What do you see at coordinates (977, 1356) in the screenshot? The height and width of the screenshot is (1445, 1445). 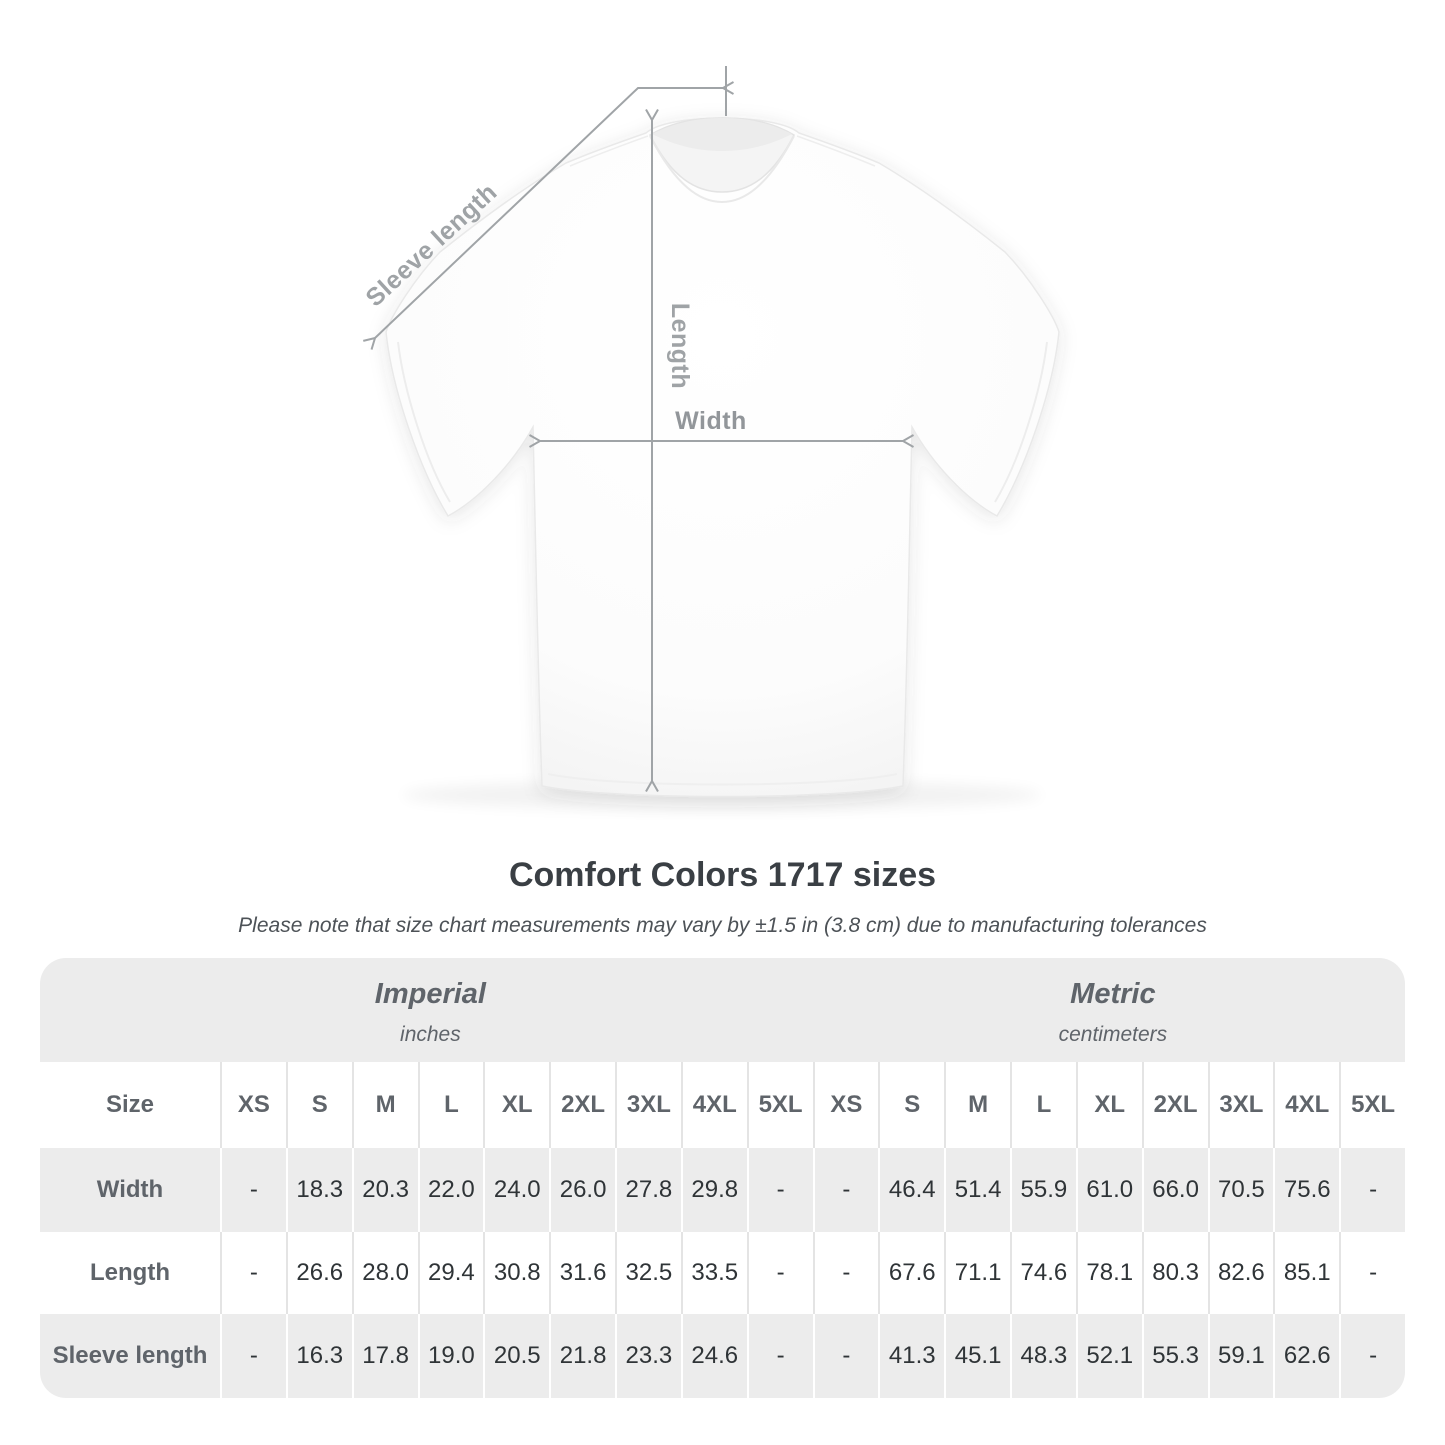 I see `value-cell: 45.1` at bounding box center [977, 1356].